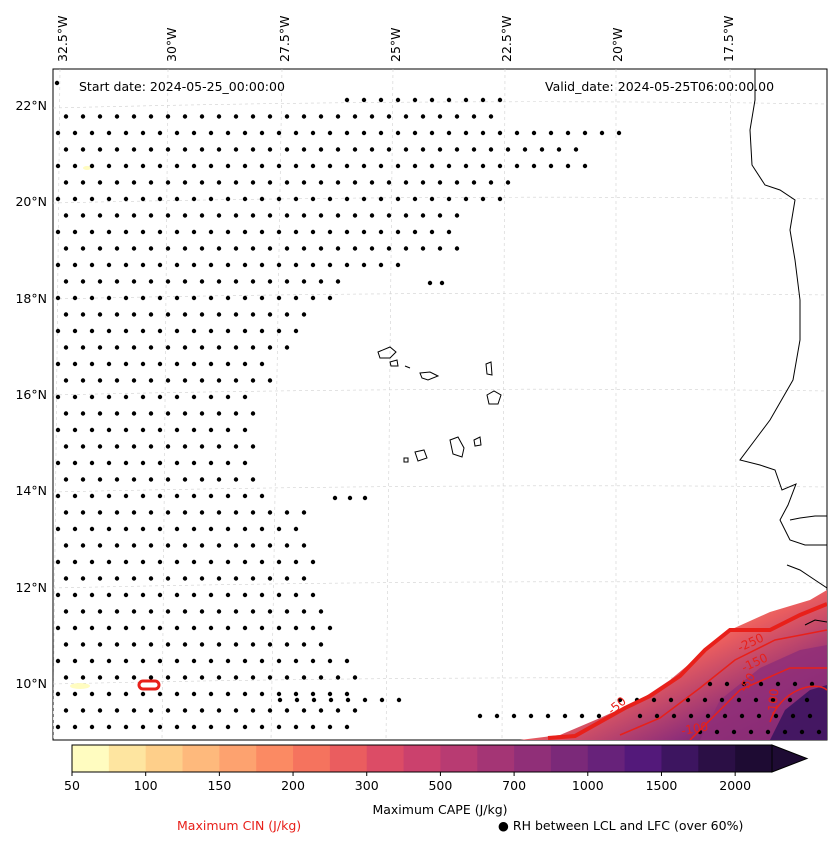  Describe the element at coordinates (31, 394) in the screenshot. I see `latitude-labels: 22°N 20°N 18°N 16°N 14°N 12°N 10°N` at that location.